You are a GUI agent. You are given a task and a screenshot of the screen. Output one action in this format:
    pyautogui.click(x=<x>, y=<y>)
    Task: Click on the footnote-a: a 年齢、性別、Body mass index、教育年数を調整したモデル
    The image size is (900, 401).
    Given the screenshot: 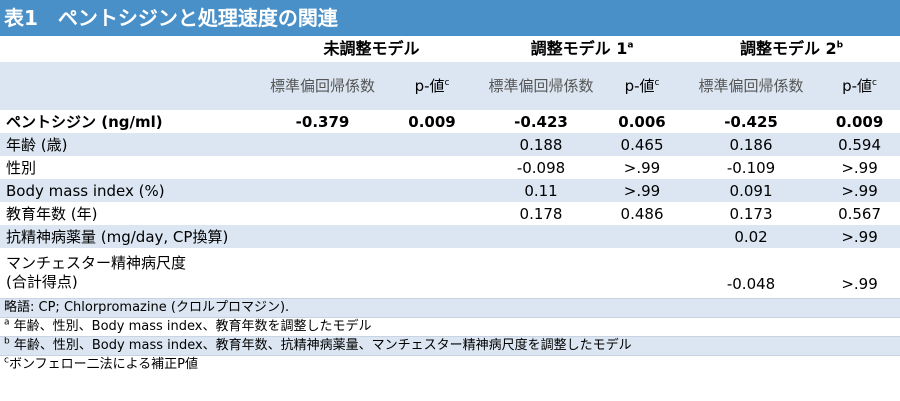 What is the action you would take?
    pyautogui.click(x=450, y=326)
    